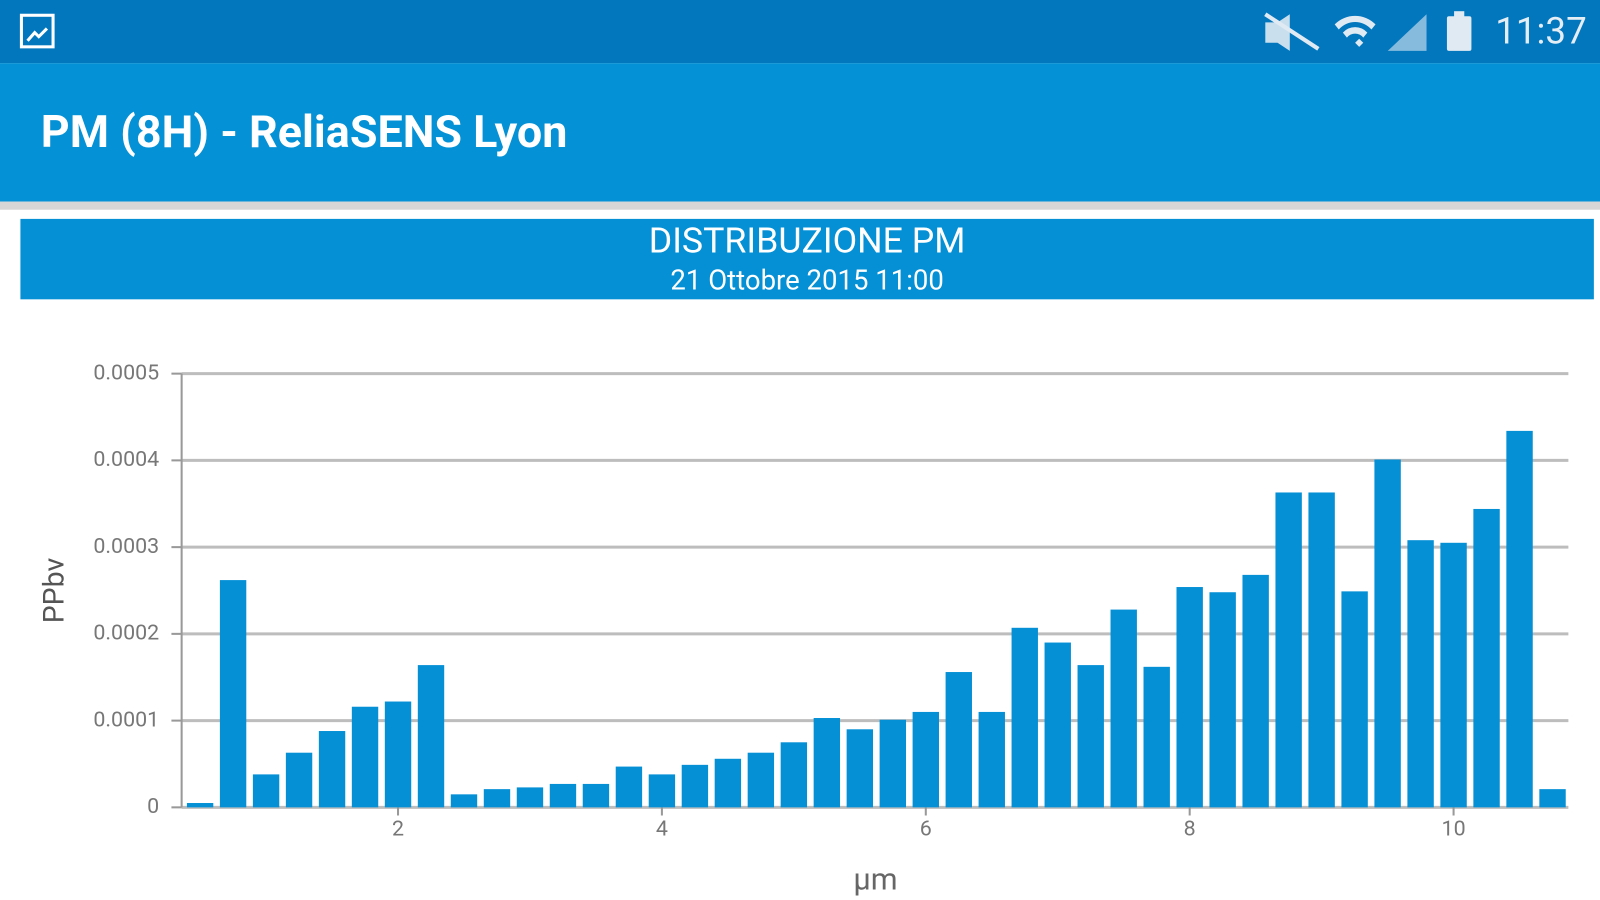 The image size is (1600, 900). What do you see at coordinates (126, 372) in the screenshot?
I see `y-tick-label: 0.0005` at bounding box center [126, 372].